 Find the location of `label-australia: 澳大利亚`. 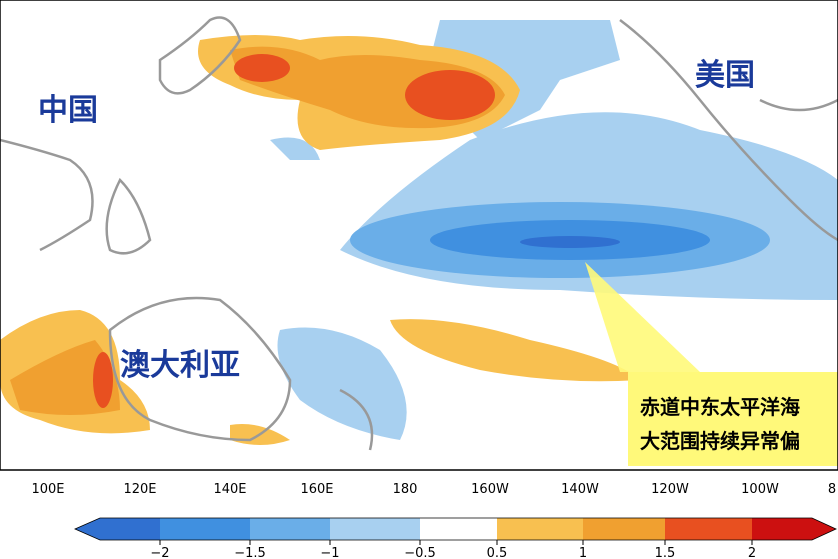

label-australia: 澳大利亚 is located at coordinates (180, 365).